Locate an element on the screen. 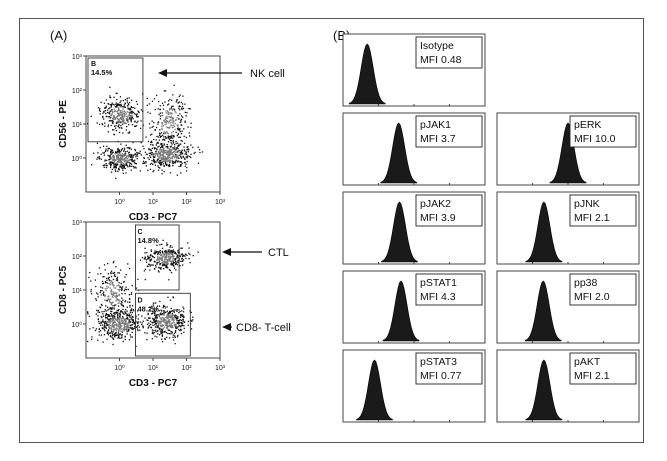 Image resolution: width=667 pixels, height=461 pixels. population-cd3-cd8- is located at coordinates (119, 323).